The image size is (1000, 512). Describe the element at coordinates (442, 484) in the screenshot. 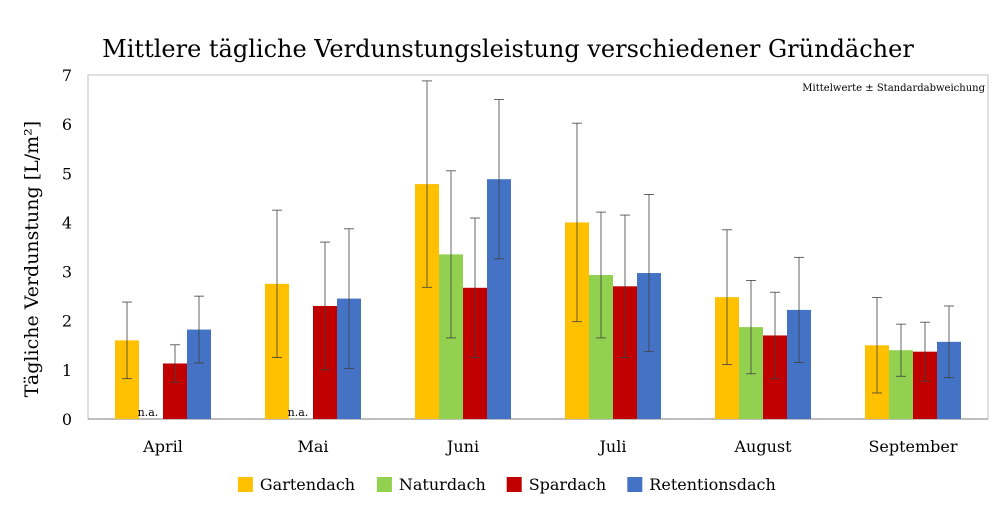

I see `legend-label: Naturdach` at that location.